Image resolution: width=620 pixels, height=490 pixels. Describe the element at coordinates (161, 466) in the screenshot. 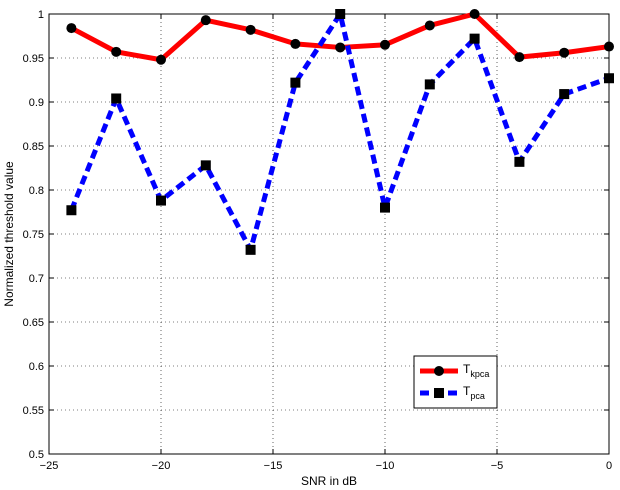

I see `x-tick-label: −20` at that location.